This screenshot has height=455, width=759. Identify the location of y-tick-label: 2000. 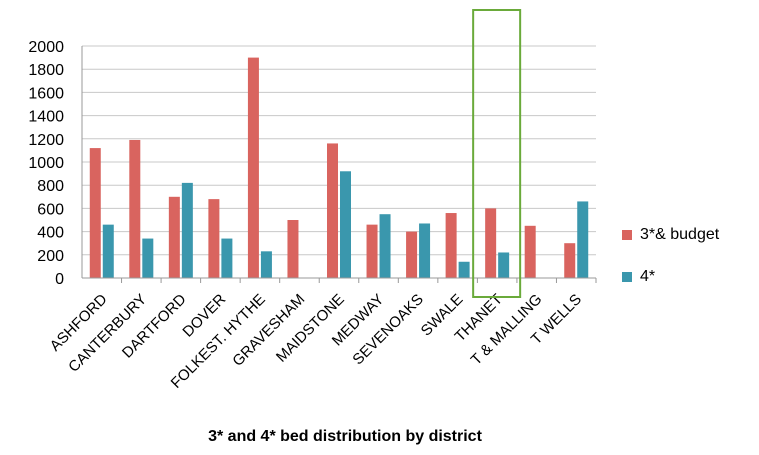
(46, 47).